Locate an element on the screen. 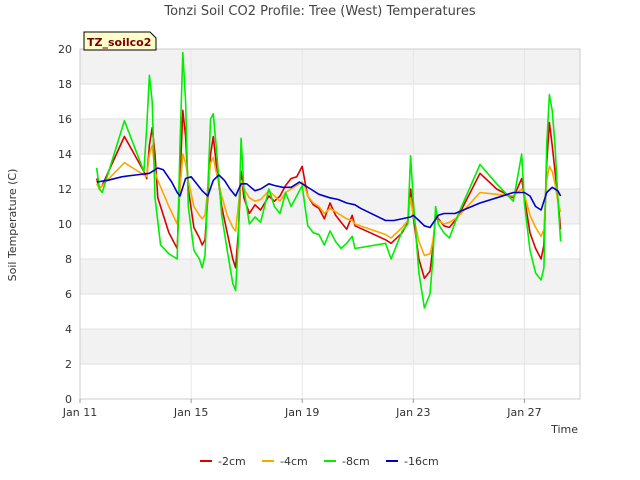 Image resolution: width=640 pixels, height=480 pixels. y-axis: 0 2 4 6 8 10 12 14 16 18 20 is located at coordinates (65, 224).